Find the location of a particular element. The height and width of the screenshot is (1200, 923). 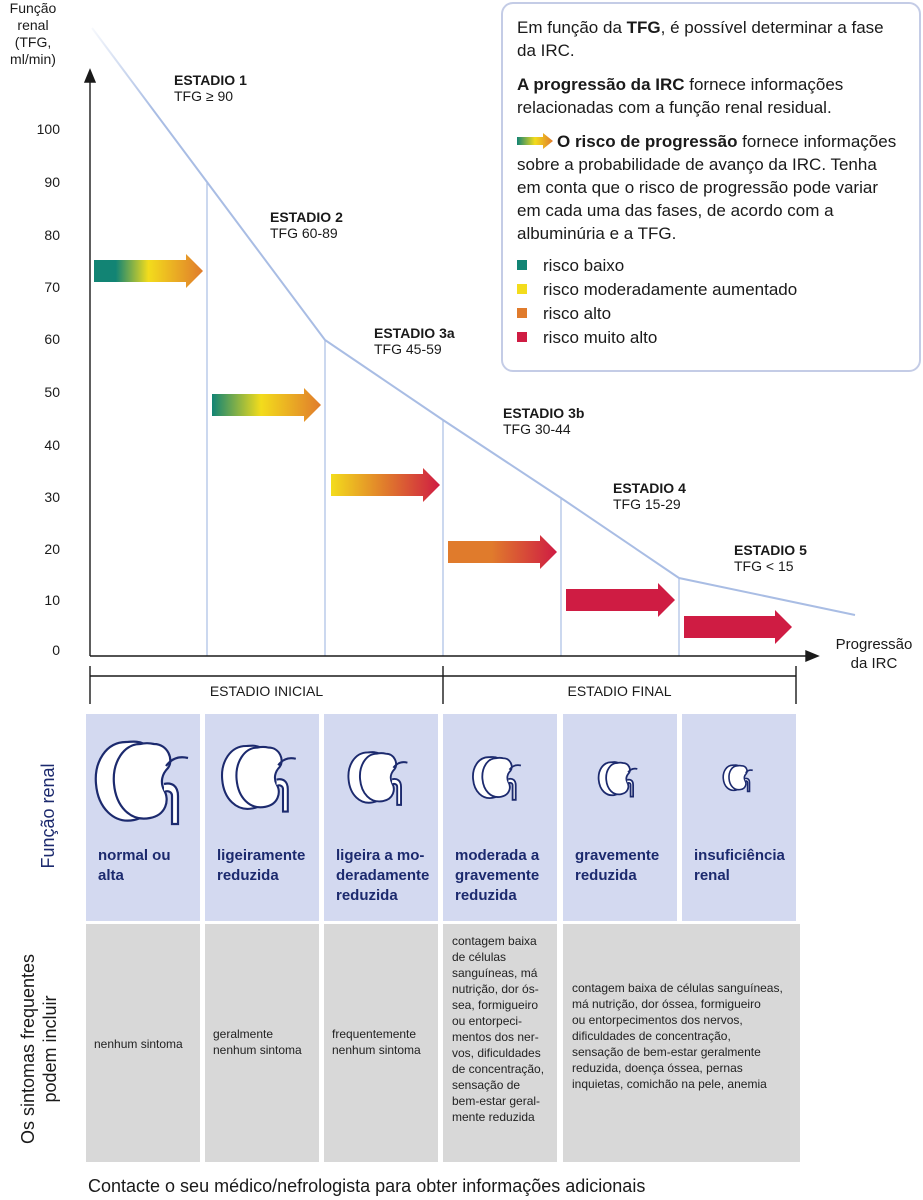

legend-item: risco moderadamente aumentado is located at coordinates (711, 289).